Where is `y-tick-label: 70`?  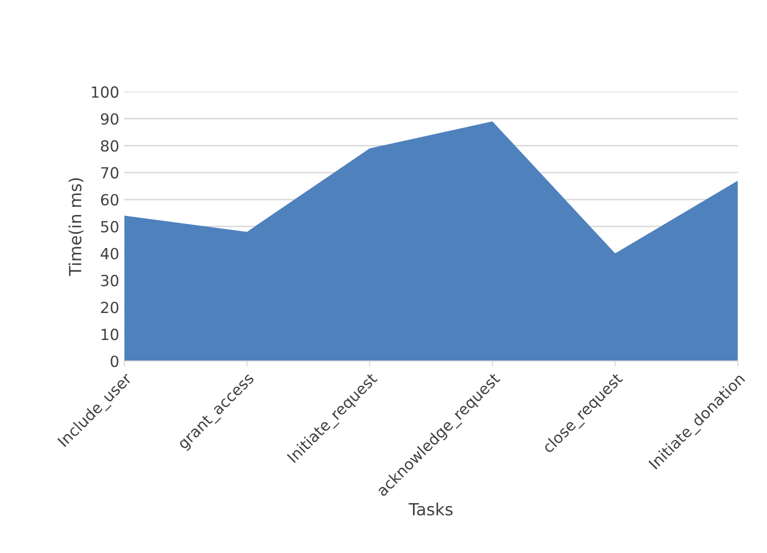
y-tick-label: 70 is located at coordinates (109, 173).